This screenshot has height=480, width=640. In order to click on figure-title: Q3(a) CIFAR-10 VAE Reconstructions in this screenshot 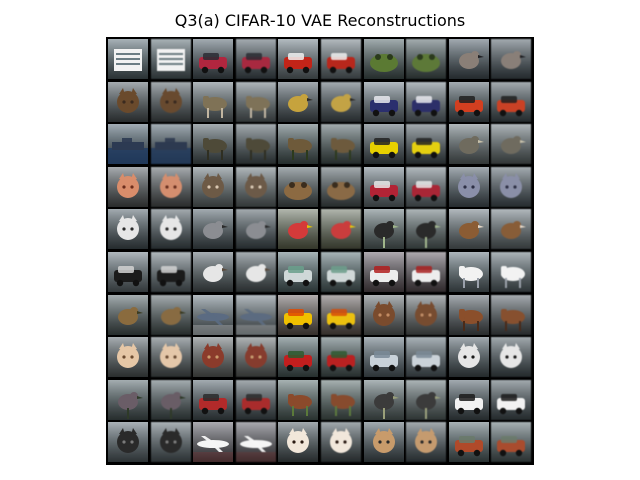, I will do `click(320, 20)`.